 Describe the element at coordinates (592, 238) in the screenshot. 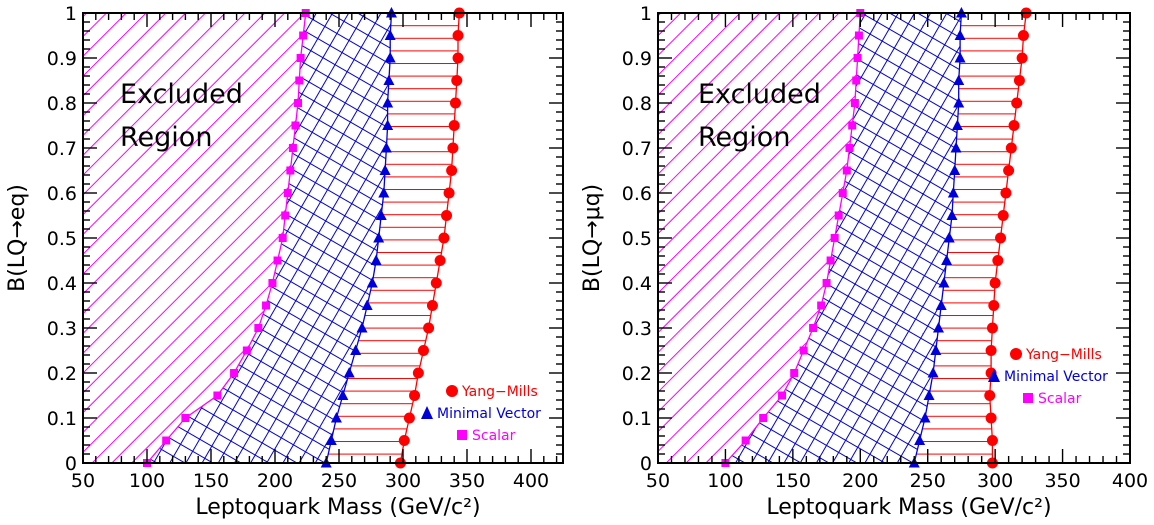

I see `y-axis-label: B(LQ→μq)` at that location.